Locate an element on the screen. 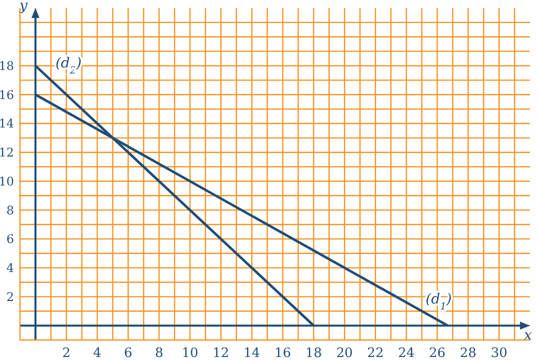 This screenshot has height=362, width=539. y-tick-label: 12 is located at coordinates (7, 153).